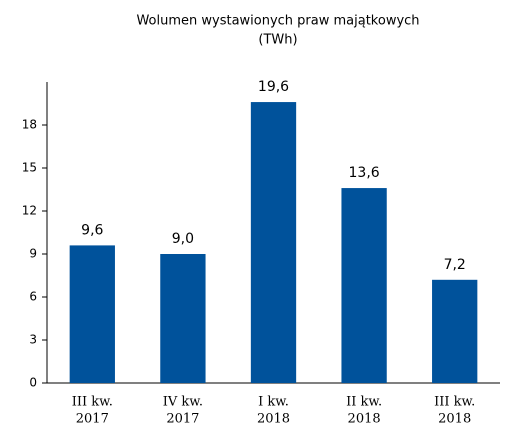 This screenshot has width=514, height=426. What do you see at coordinates (29, 211) in the screenshot?
I see `y-tick-label: 12` at bounding box center [29, 211].